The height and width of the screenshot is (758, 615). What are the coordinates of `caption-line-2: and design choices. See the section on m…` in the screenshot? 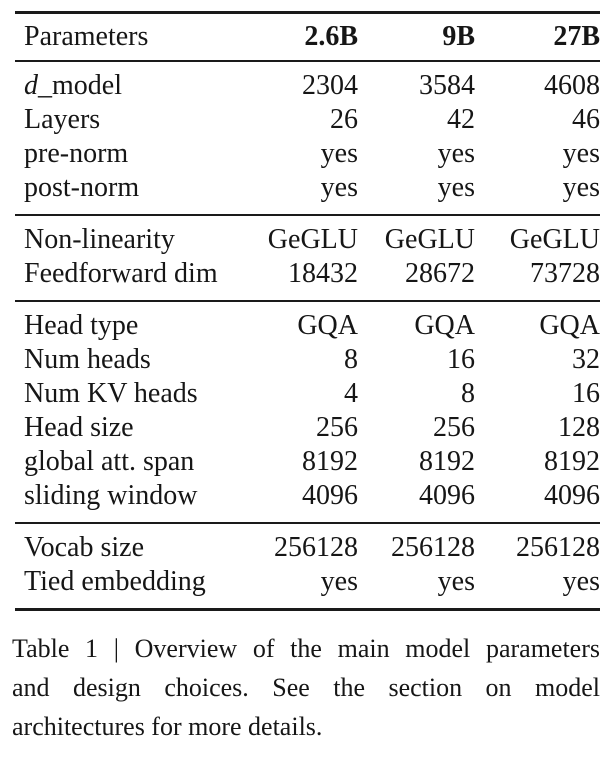 It's located at (306, 687).